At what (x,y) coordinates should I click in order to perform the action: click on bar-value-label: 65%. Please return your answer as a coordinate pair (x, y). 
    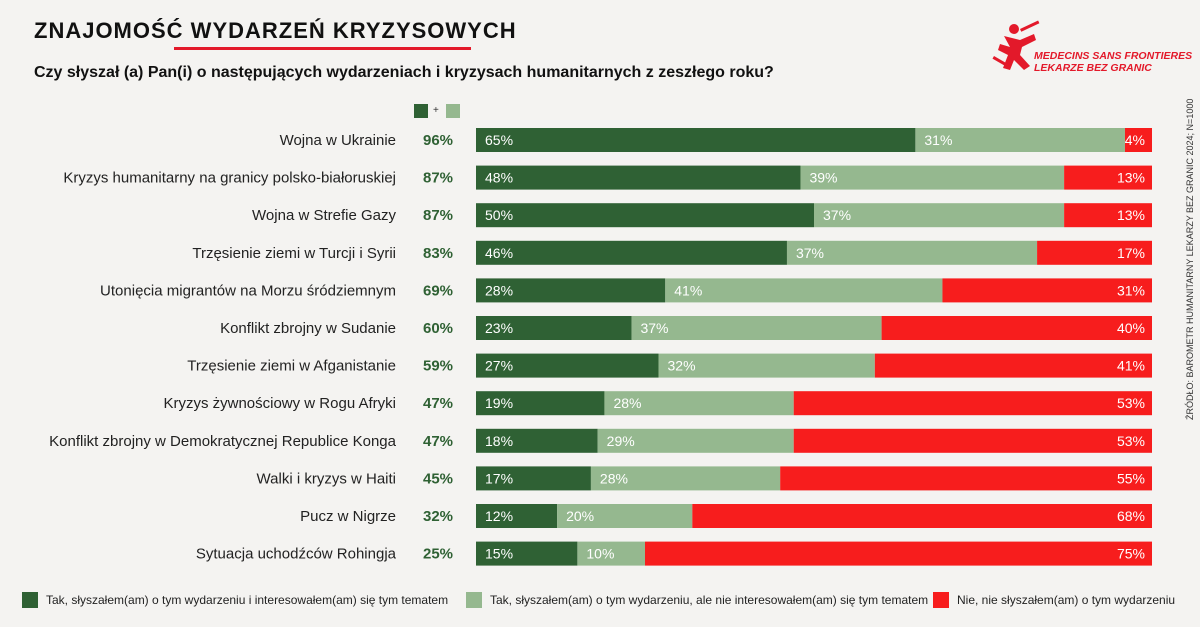
    Looking at the image, I should click on (499, 140).